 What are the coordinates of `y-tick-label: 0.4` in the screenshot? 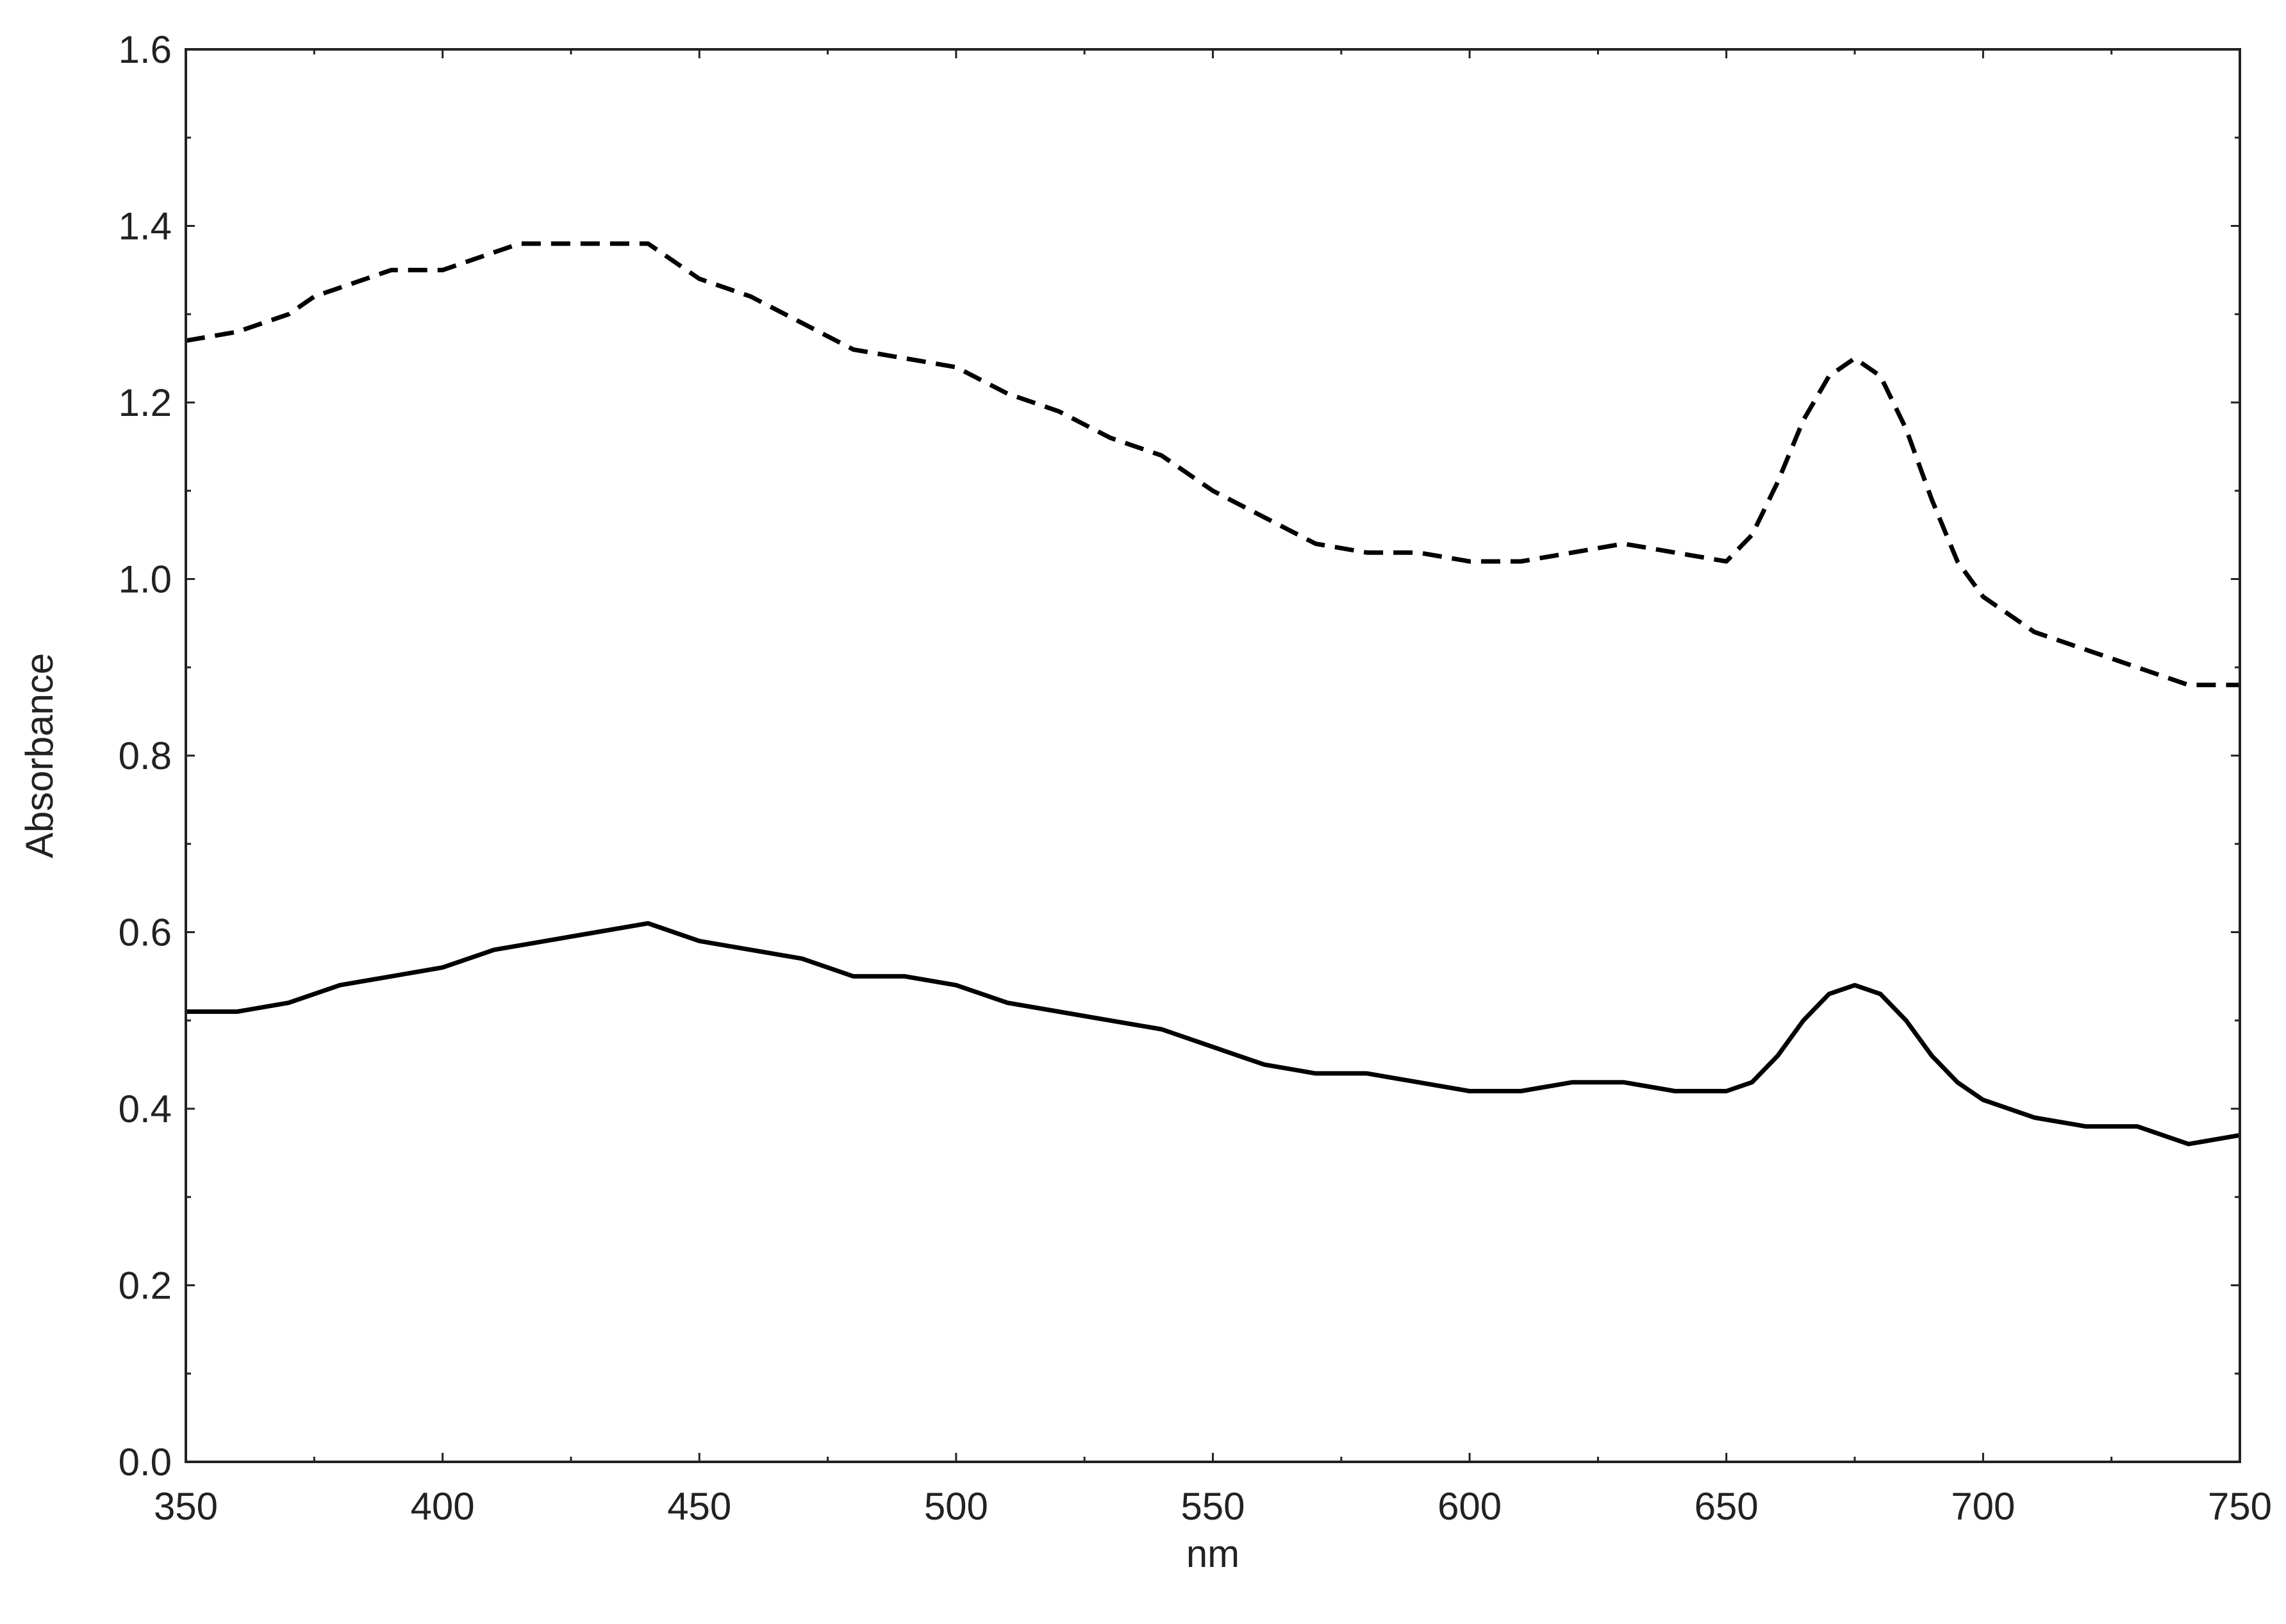 It's located at (145, 1109).